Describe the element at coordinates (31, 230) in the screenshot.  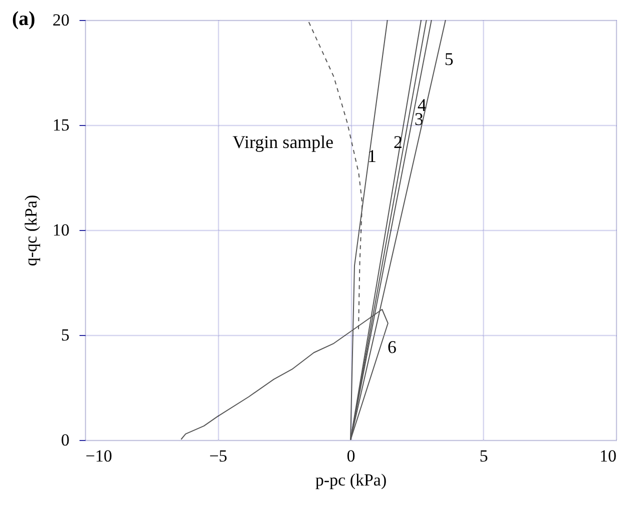
I see `y-axis-title: q-qc (kPa)` at that location.